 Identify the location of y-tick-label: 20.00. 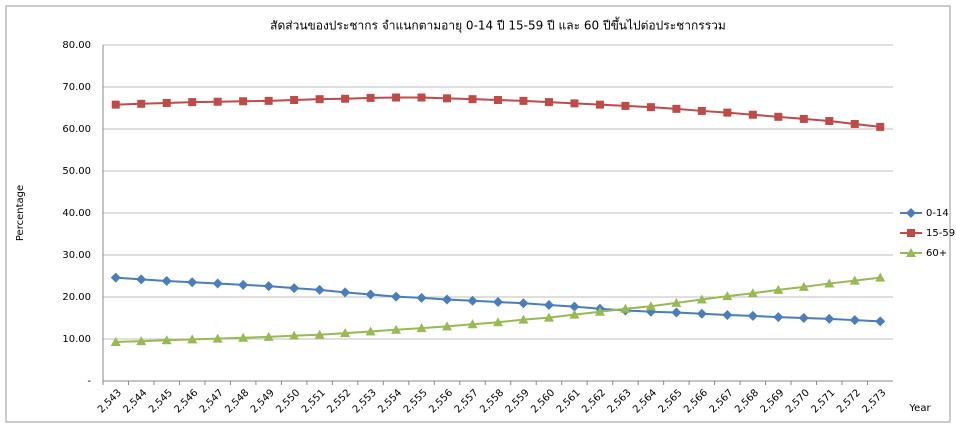
(76, 297).